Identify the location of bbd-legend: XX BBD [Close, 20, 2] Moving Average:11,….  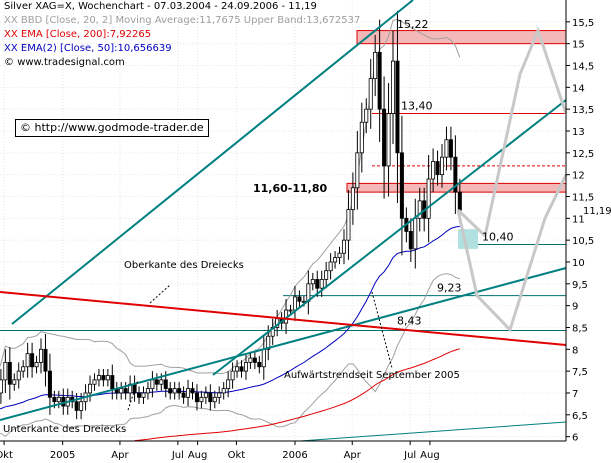
(182, 20).